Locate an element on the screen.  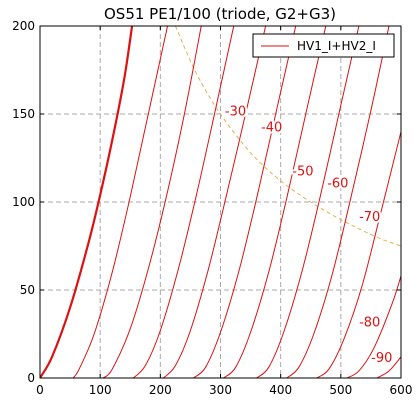
legend: HV1_I+HV2_I is located at coordinates (323, 45).